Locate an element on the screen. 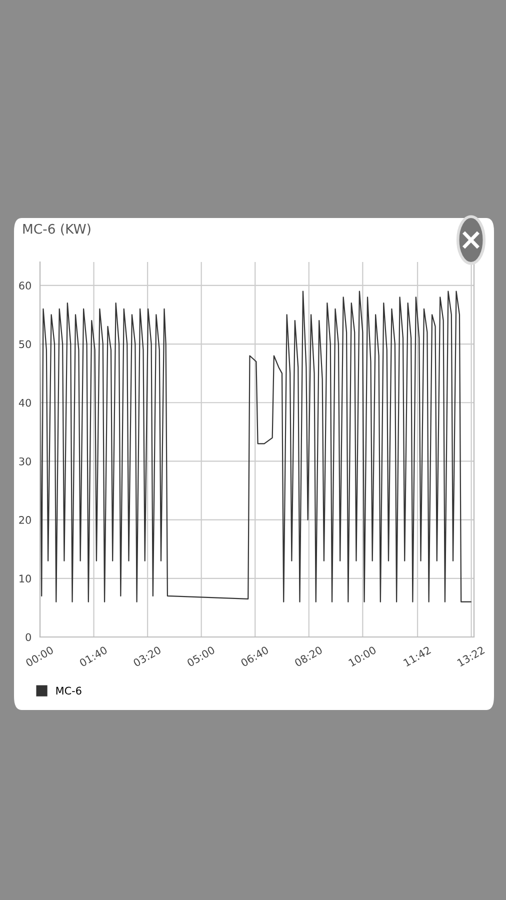 This screenshot has width=506, height=900. y-tick-label: 30 is located at coordinates (25, 461).